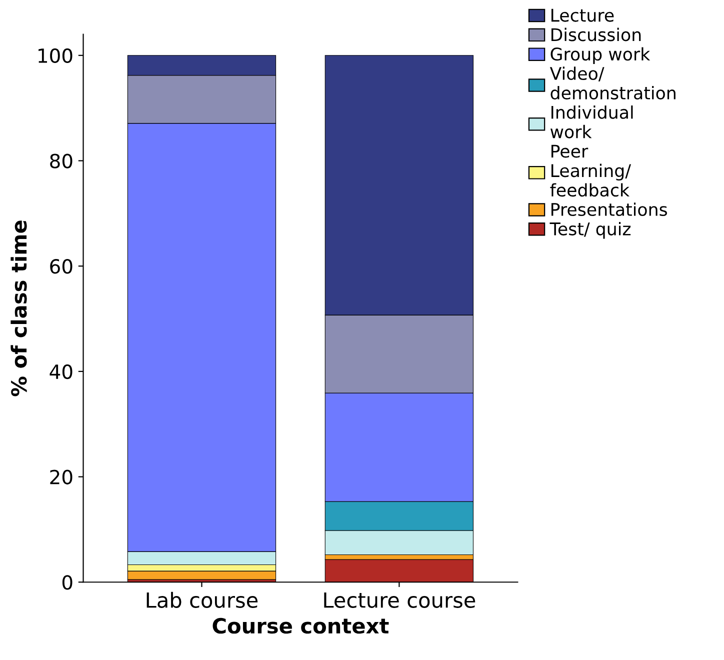  Describe the element at coordinates (61, 477) in the screenshot. I see `y-tick-label: 20` at that location.